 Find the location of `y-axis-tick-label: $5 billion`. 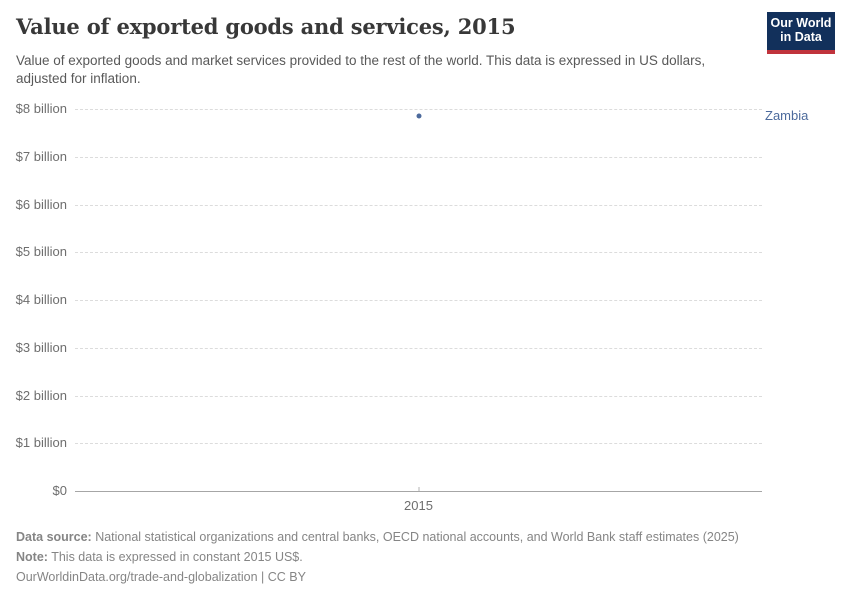

y-axis-tick-label: $5 billion is located at coordinates (41, 252).